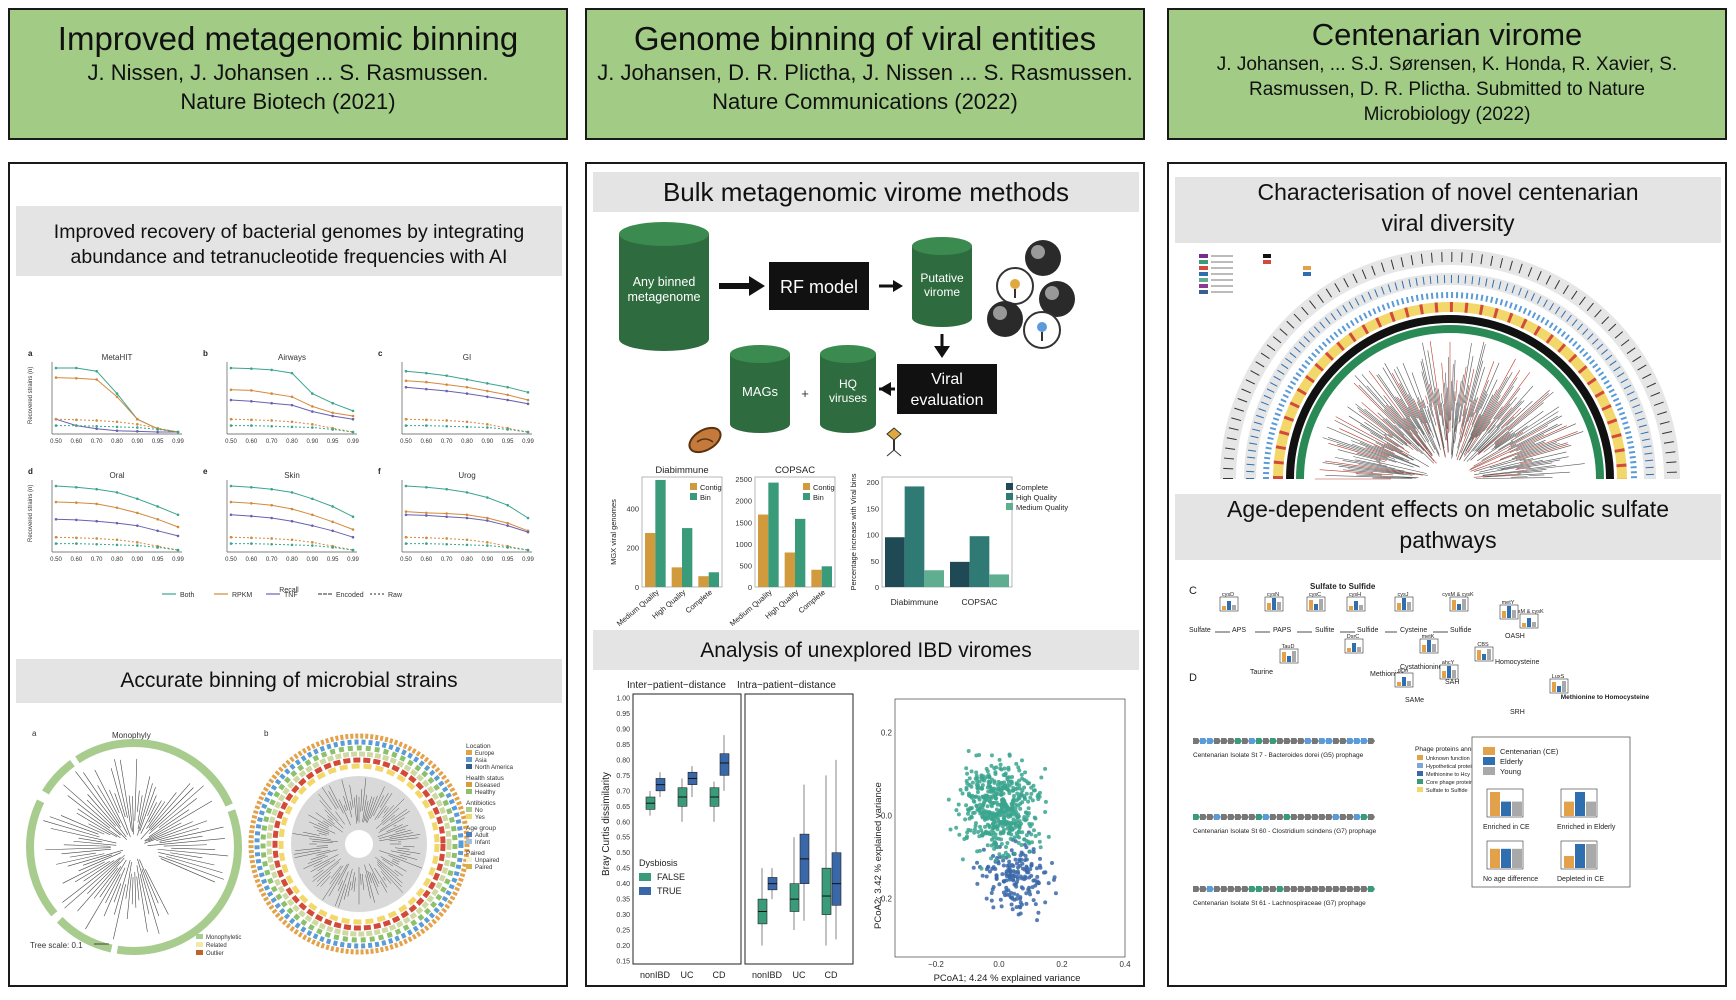 Image resolution: width=1736 pixels, height=1000 pixels. Describe the element at coordinates (1510, 771) in the screenshot. I see `legend-entry: Young` at that location.